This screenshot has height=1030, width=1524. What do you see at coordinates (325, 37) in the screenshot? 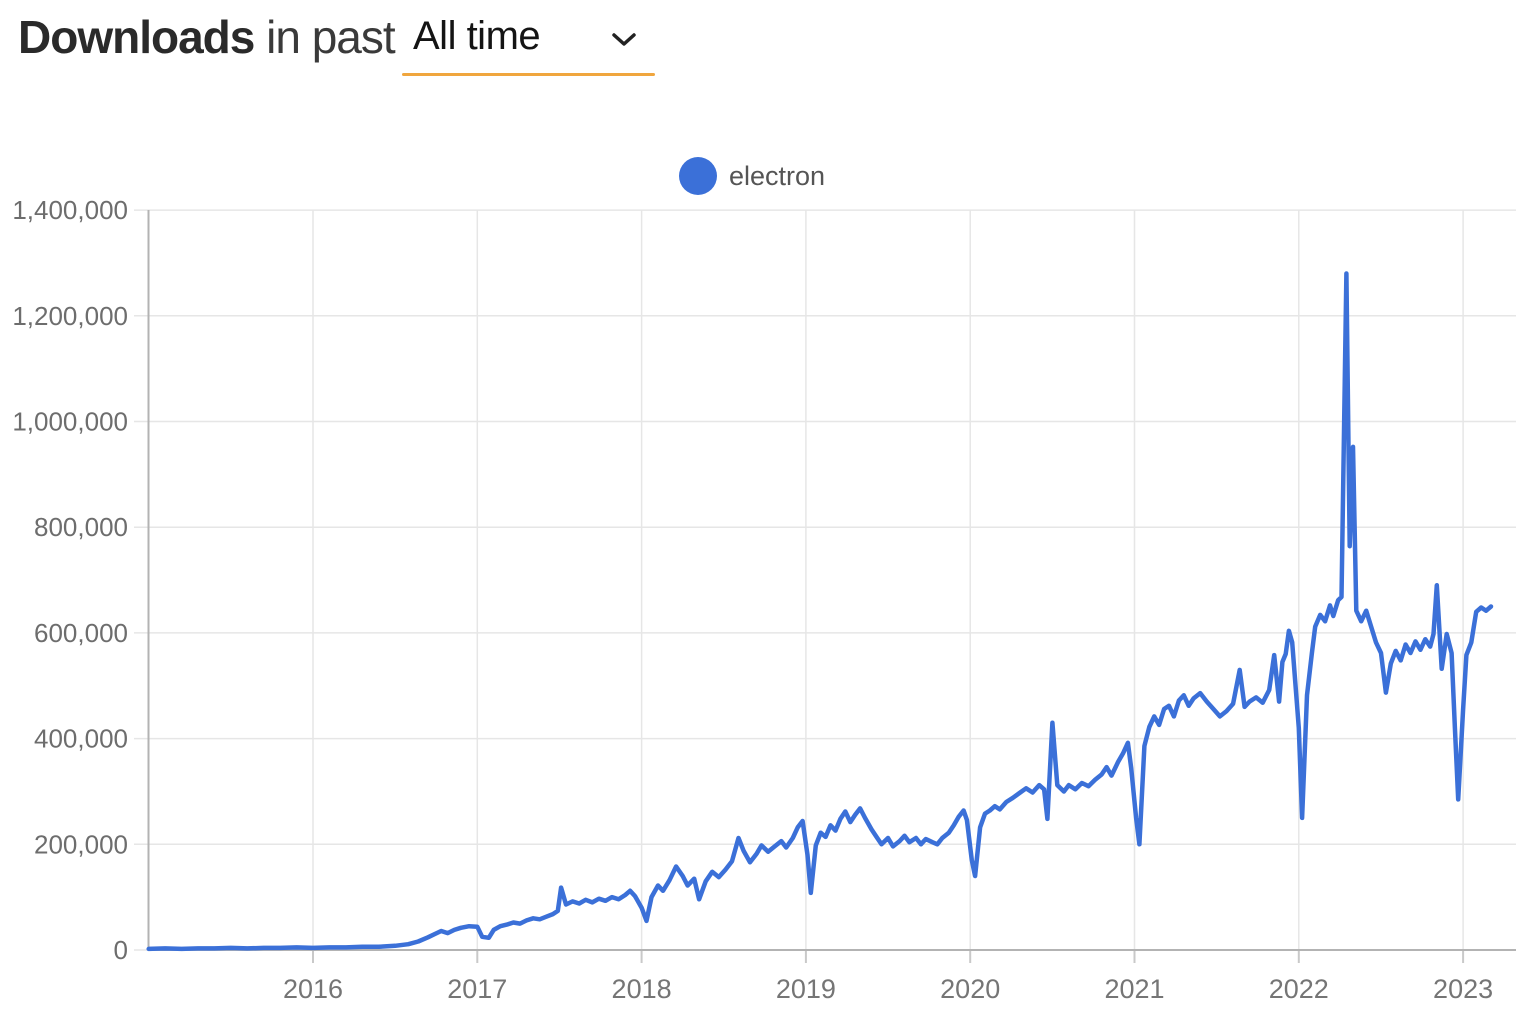
I see `page-title-in-past: in past` at bounding box center [325, 37].